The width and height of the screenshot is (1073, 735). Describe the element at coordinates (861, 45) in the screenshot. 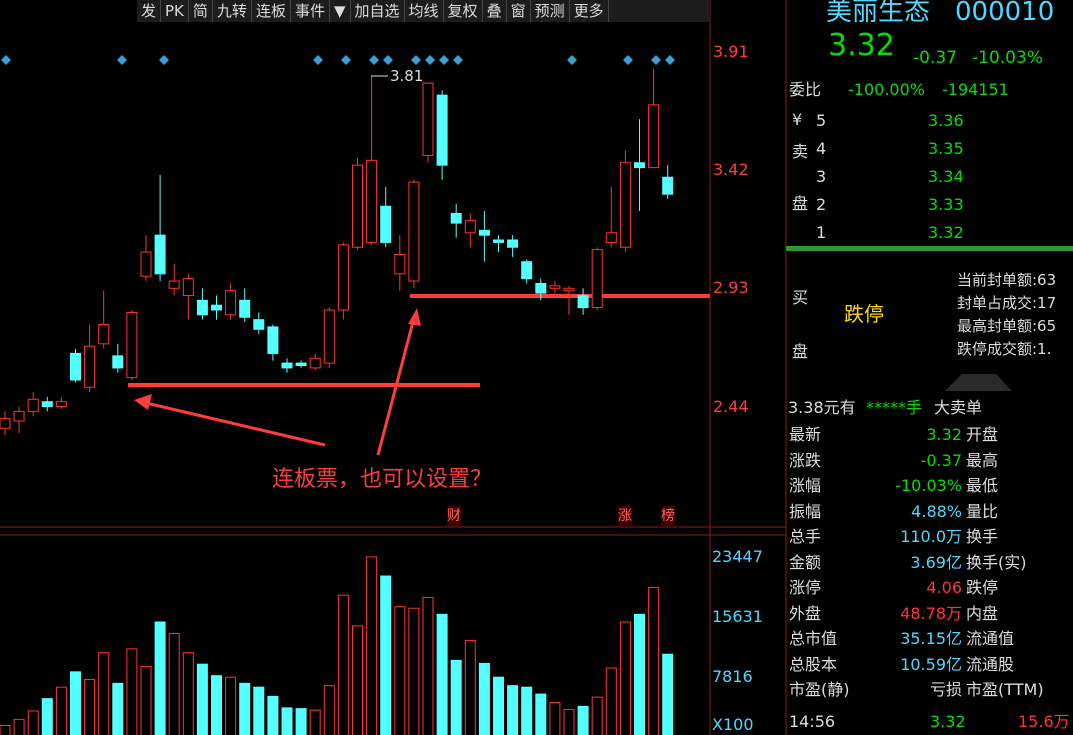

I see `stock-price: 3.32` at that location.